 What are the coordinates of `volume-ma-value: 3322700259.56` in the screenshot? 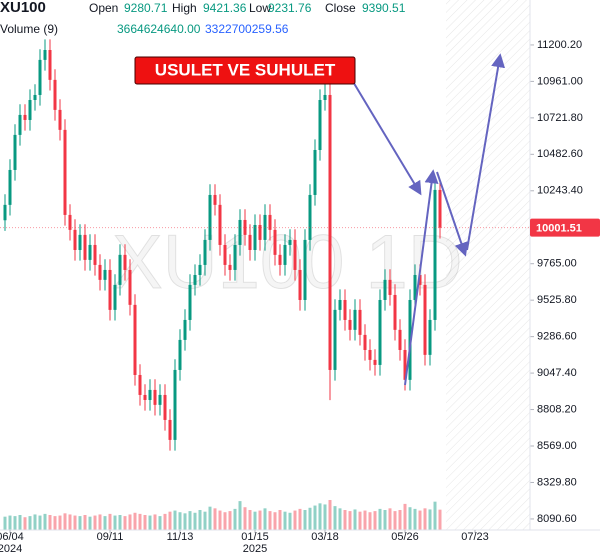 It's located at (247, 29).